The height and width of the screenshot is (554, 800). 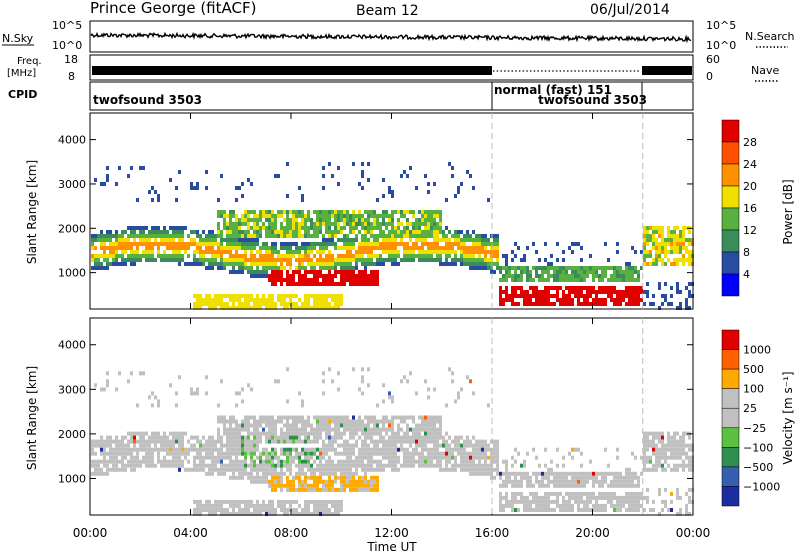 I want to click on x-tick-label: 00:00, so click(x=693, y=533).